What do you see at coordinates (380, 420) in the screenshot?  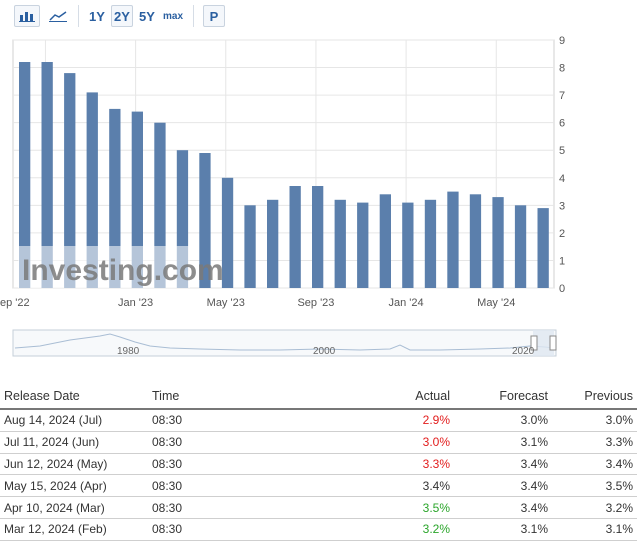 I see `actual-cell: 2.9%` at bounding box center [380, 420].